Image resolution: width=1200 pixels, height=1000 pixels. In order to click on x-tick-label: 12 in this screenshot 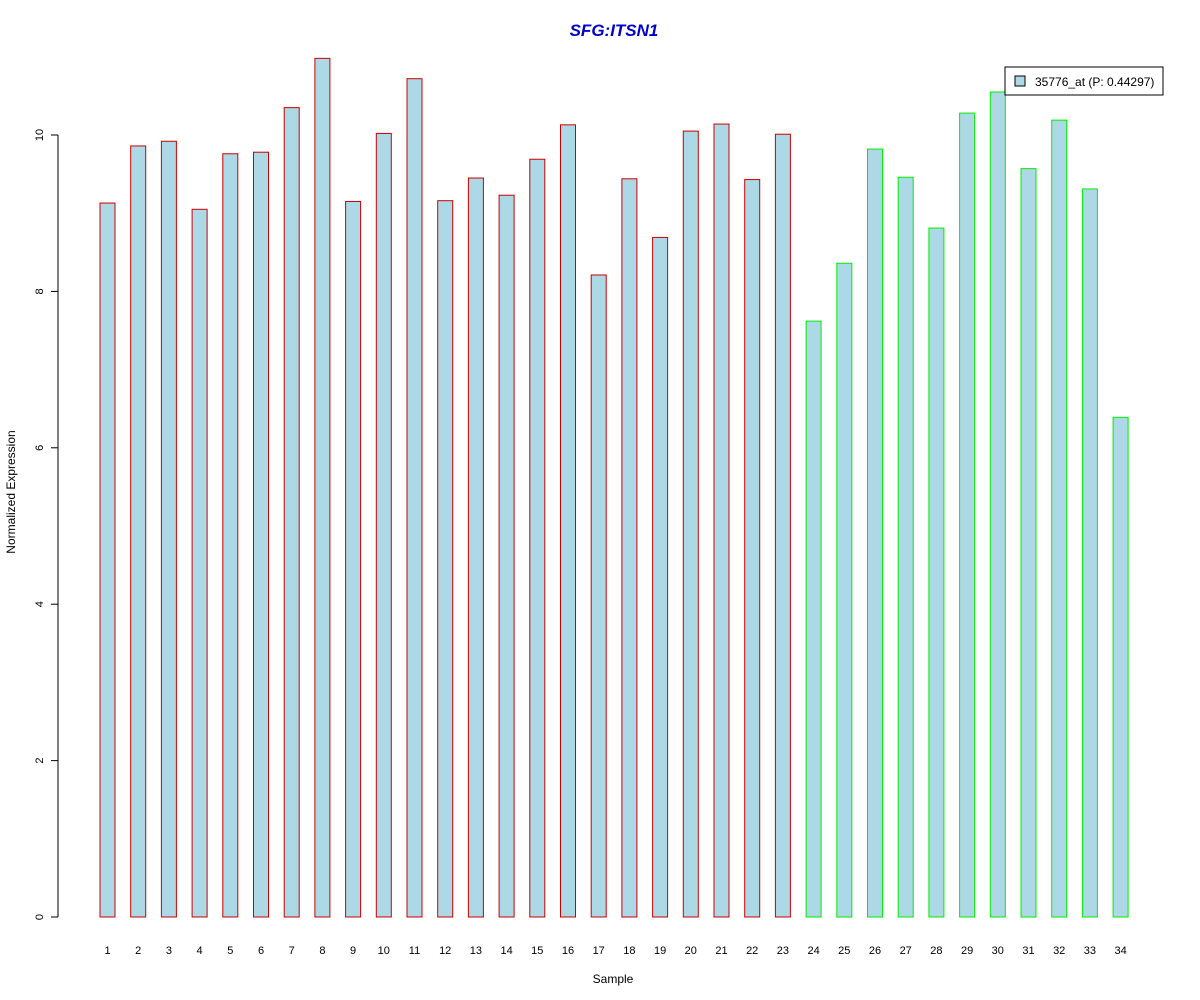, I will do `click(445, 951)`.